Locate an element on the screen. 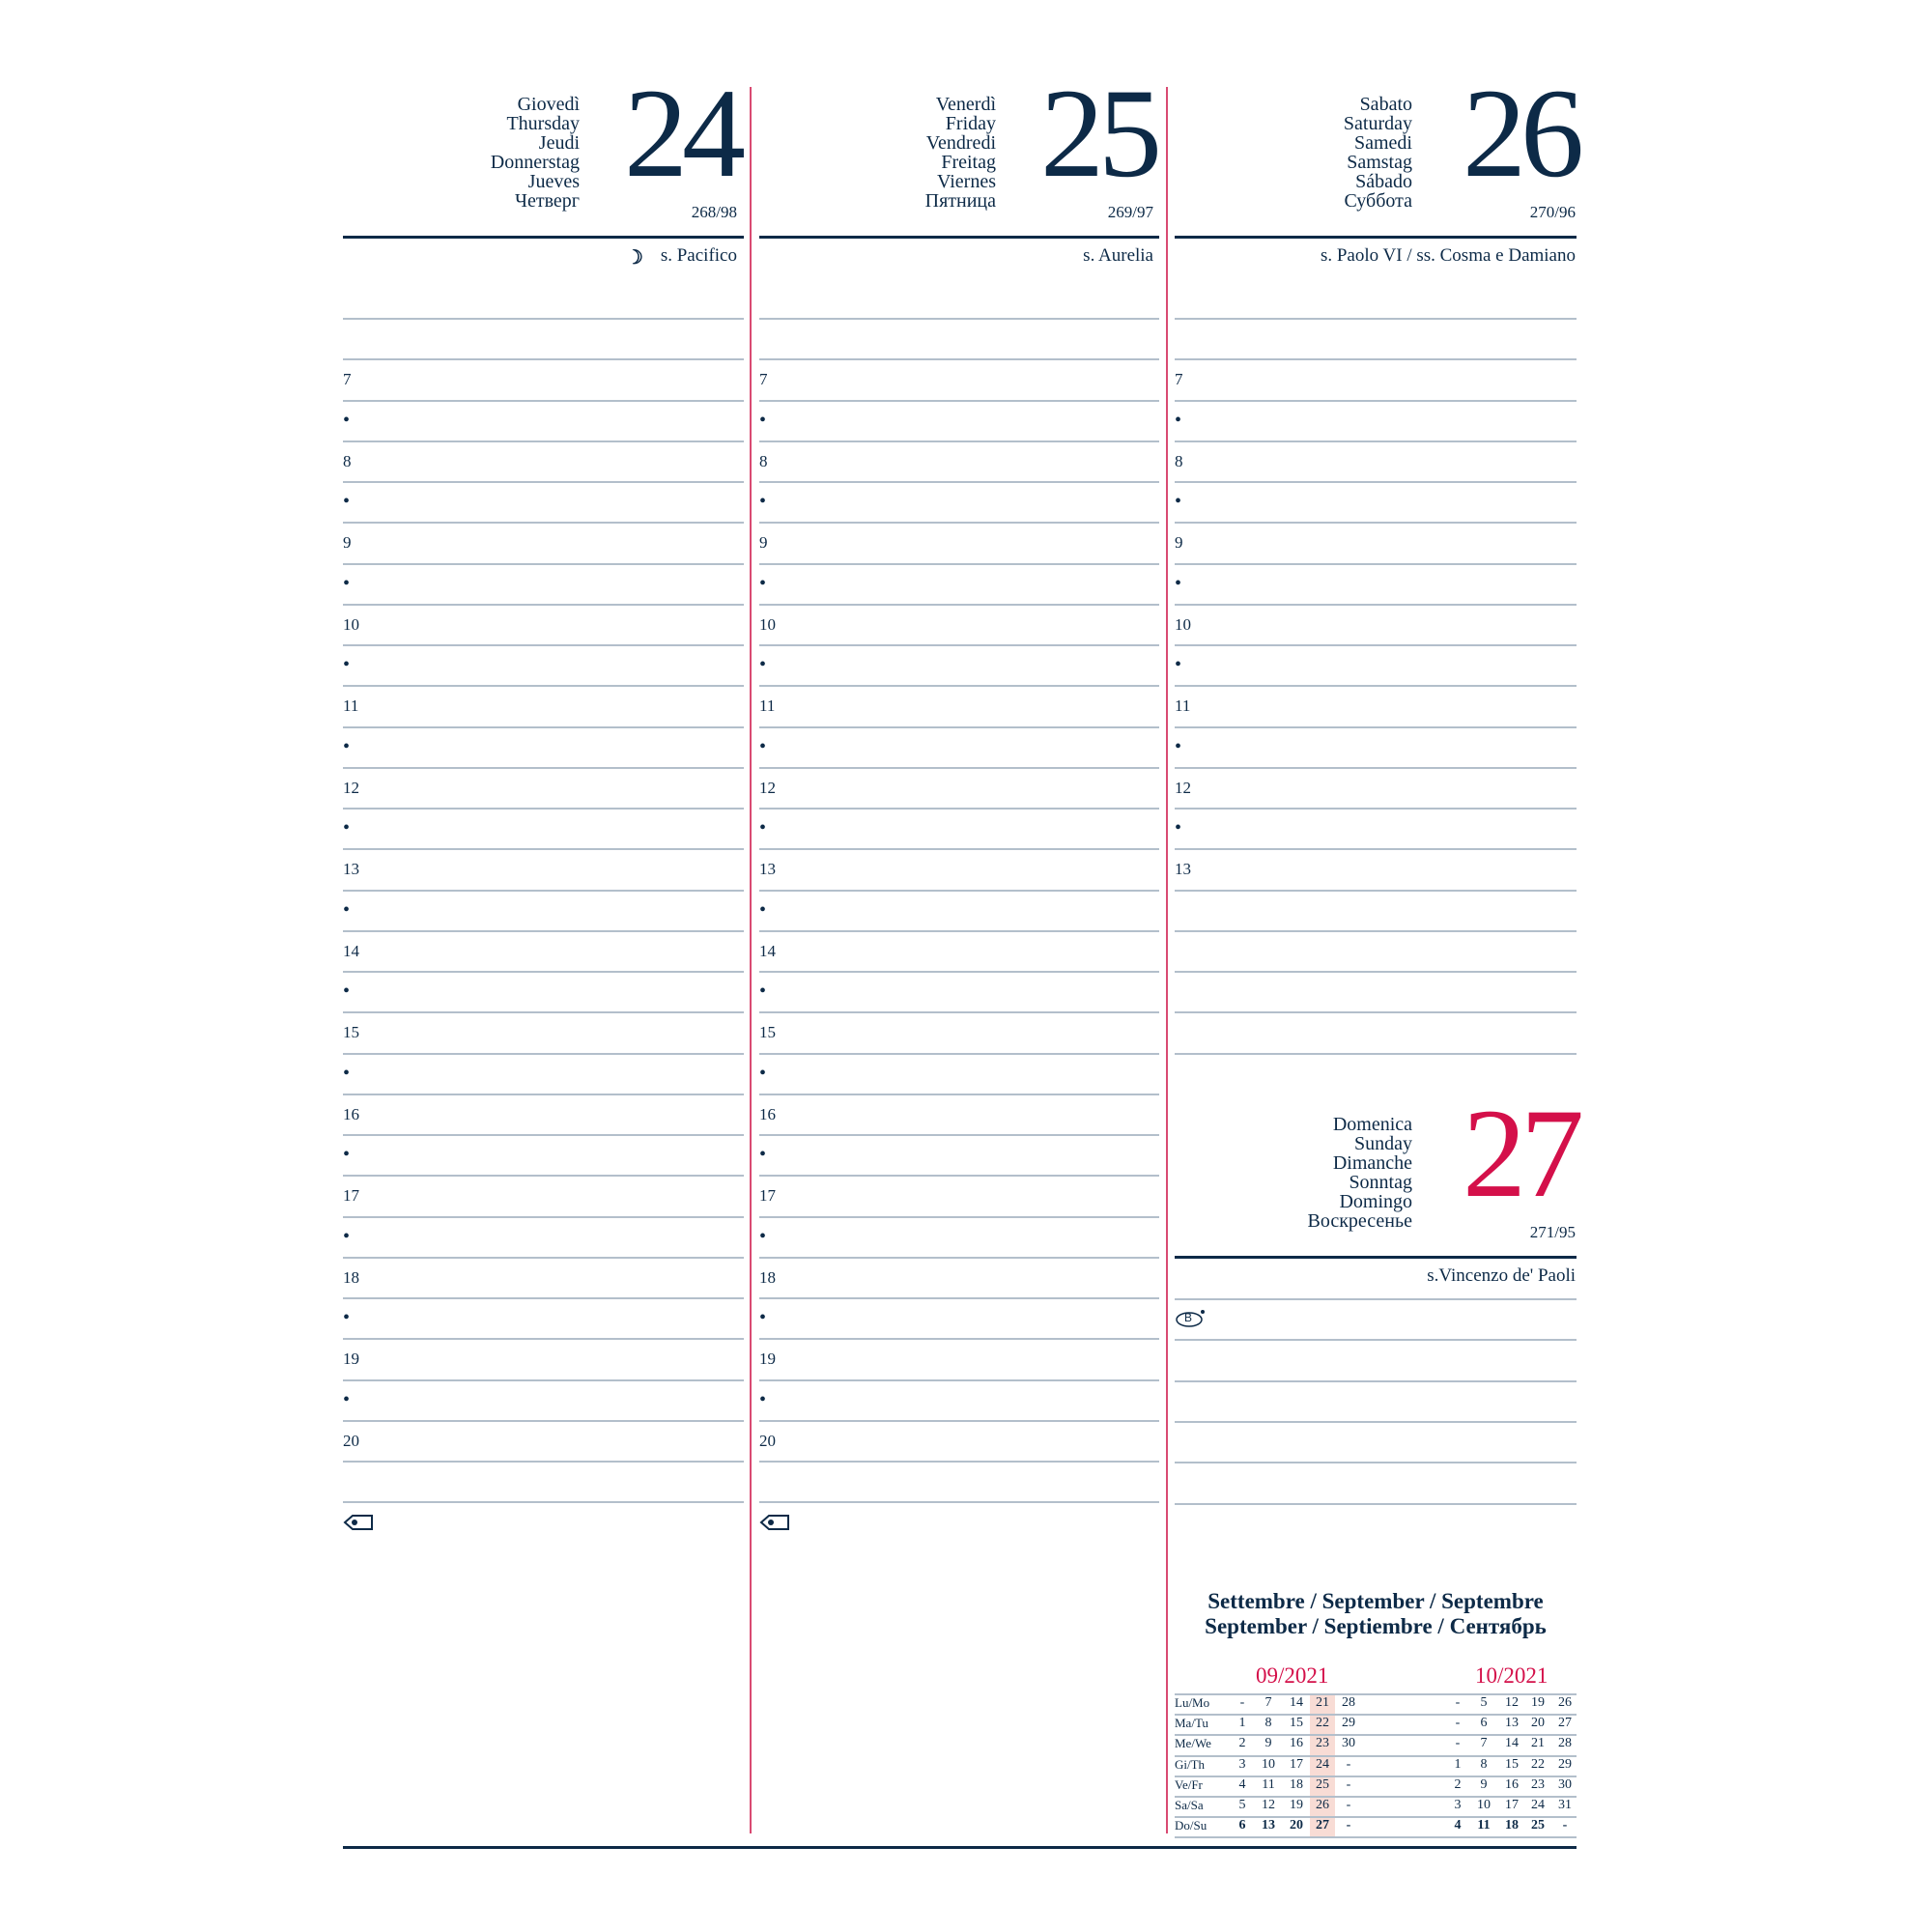 The height and width of the screenshot is (1932, 1932). day-name: Thursday is located at coordinates (543, 123).